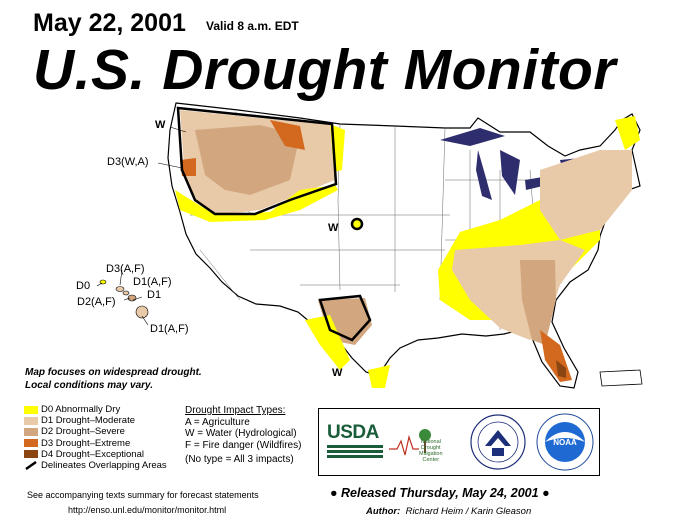  I want to click on usda-logo: USDA, so click(355, 440).